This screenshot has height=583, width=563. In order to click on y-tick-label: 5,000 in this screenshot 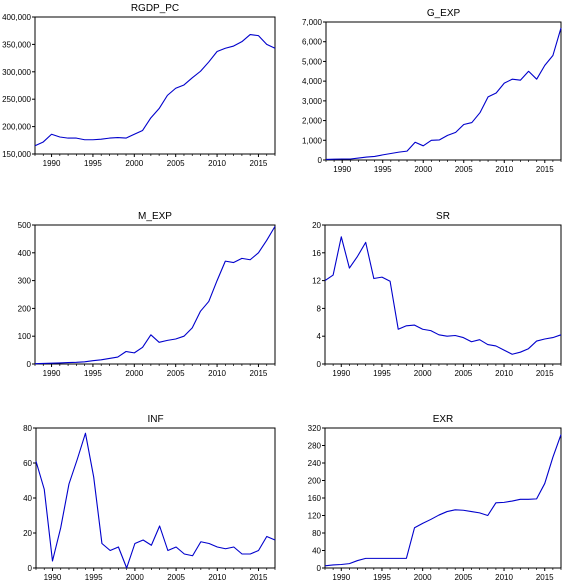, I will do `click(312, 61)`.